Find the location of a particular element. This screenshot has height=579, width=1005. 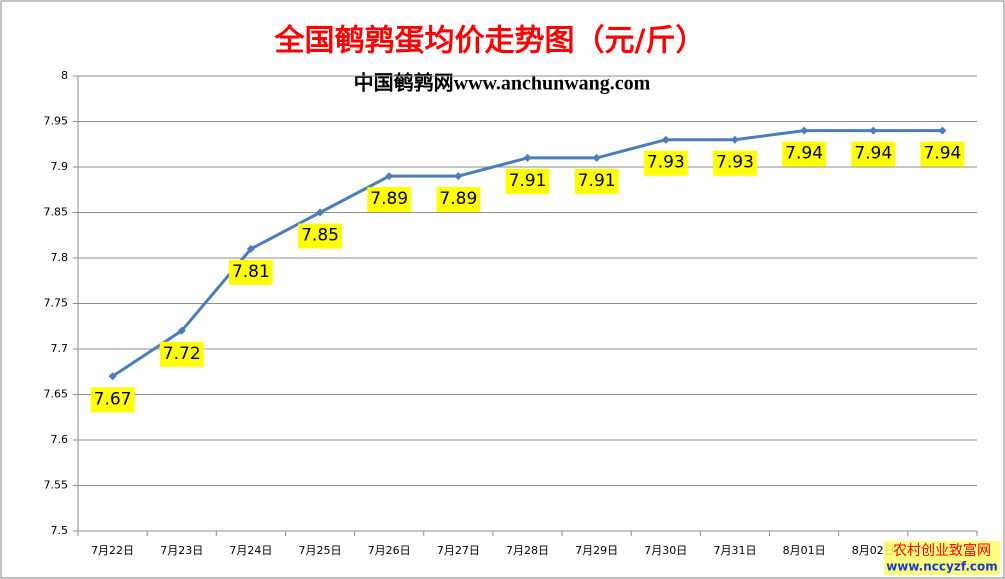

data-label: 7.85 is located at coordinates (320, 236).